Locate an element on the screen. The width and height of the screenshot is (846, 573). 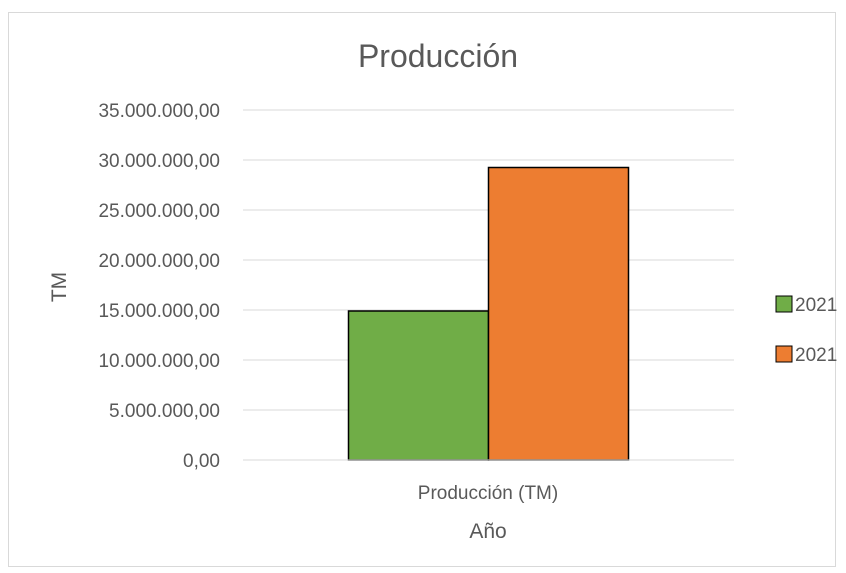
chart-title: Producción is located at coordinates (438, 56).